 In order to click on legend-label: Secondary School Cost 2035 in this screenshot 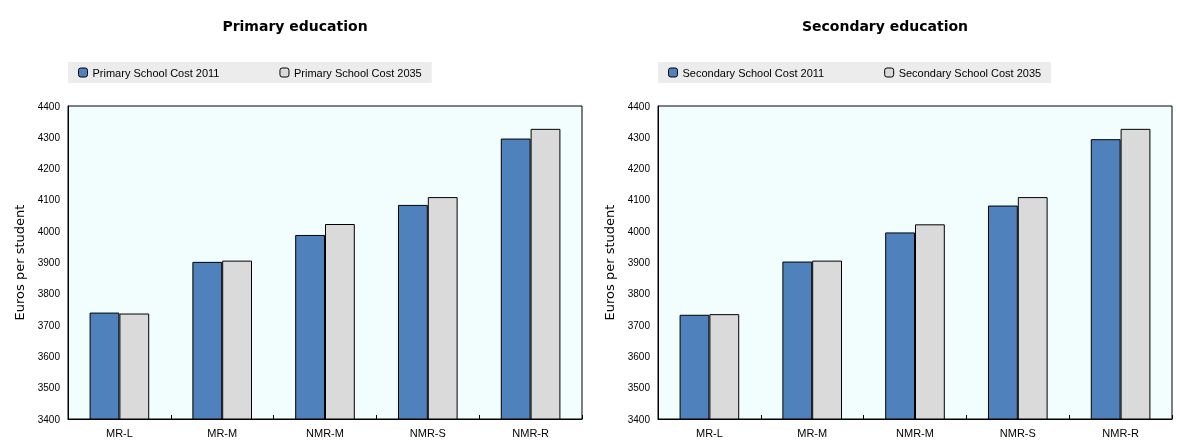, I will do `click(970, 72)`.